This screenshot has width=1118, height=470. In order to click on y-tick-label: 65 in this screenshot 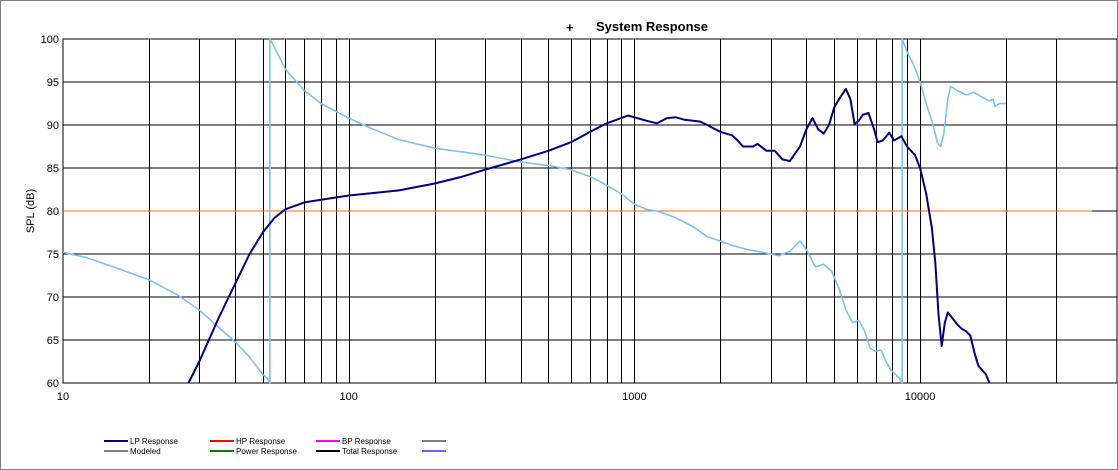, I will do `click(53, 341)`.